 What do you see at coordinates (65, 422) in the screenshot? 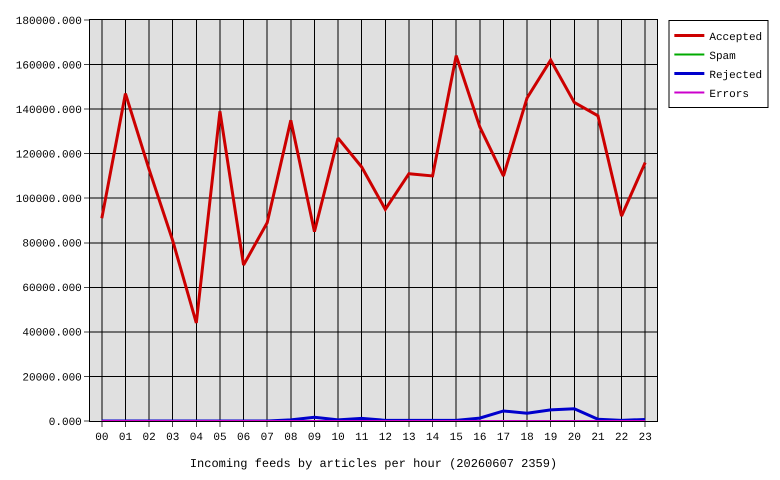
I see `y-tick-label: 0.000` at bounding box center [65, 422].